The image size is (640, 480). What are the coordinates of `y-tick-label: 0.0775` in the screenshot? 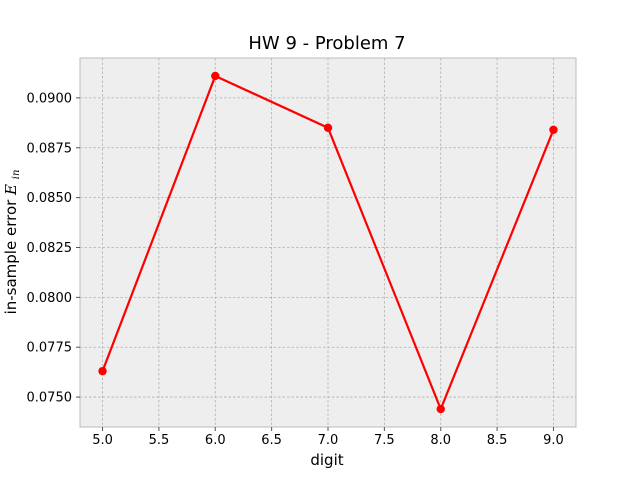 It's located at (50, 348).